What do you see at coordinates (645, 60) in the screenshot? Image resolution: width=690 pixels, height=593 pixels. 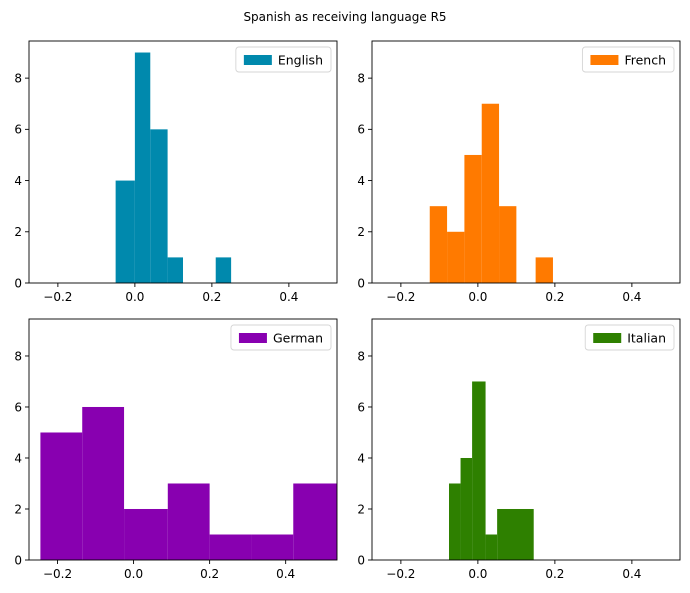 I see `legend-label: French` at bounding box center [645, 60].